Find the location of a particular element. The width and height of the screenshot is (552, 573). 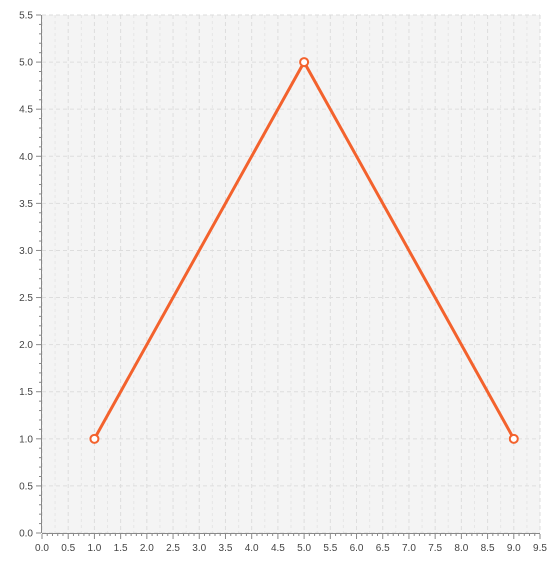

x-tick-label: 2.0 is located at coordinates (147, 548).